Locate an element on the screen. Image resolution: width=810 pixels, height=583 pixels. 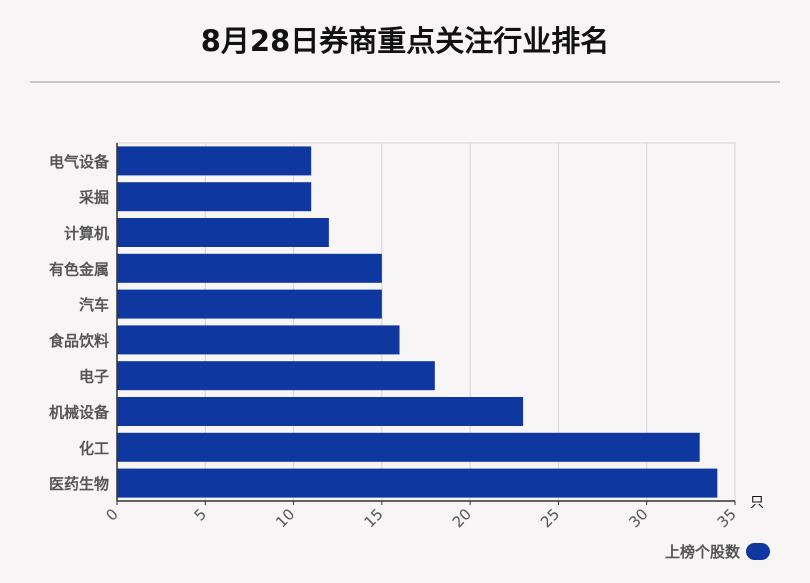
x-tick-label: 25 is located at coordinates (550, 518).